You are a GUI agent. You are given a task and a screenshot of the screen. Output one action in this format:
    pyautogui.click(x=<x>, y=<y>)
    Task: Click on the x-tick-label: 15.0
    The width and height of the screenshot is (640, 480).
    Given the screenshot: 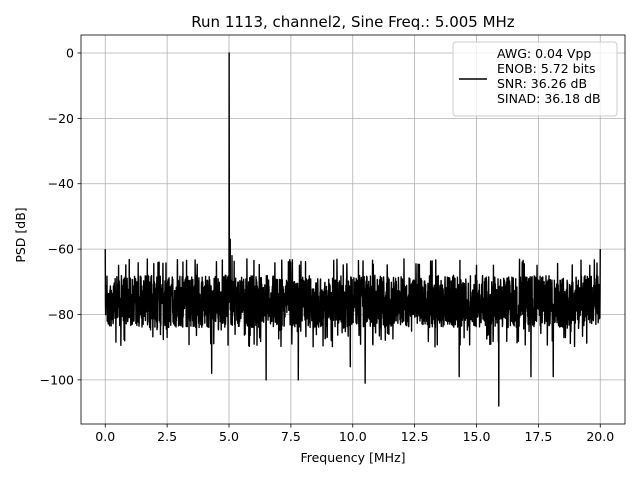 What is the action you would take?
    pyautogui.click(x=477, y=436)
    